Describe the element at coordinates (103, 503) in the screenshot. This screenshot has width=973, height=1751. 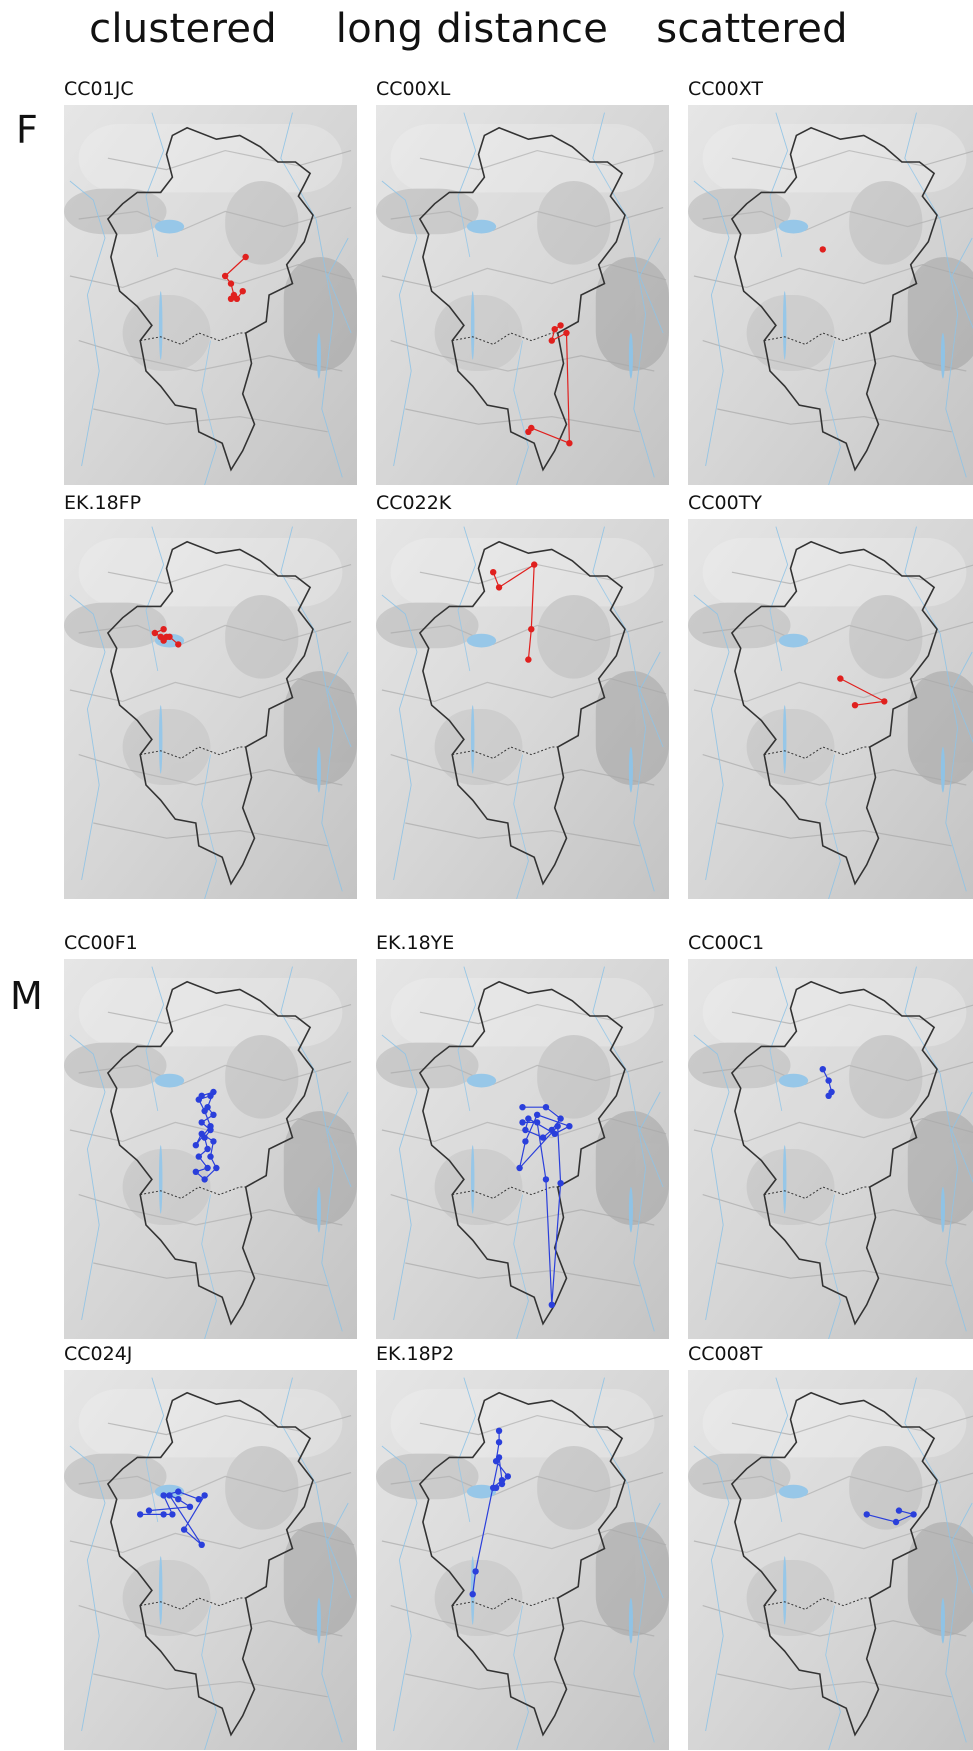
I see `panel-title: EK.18FP` at that location.